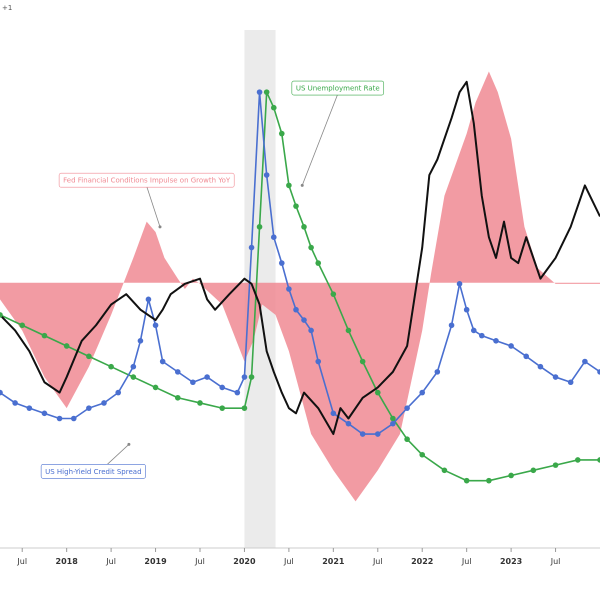  Describe the element at coordinates (155, 561) in the screenshot. I see `x-tick-label: 2019` at that location.